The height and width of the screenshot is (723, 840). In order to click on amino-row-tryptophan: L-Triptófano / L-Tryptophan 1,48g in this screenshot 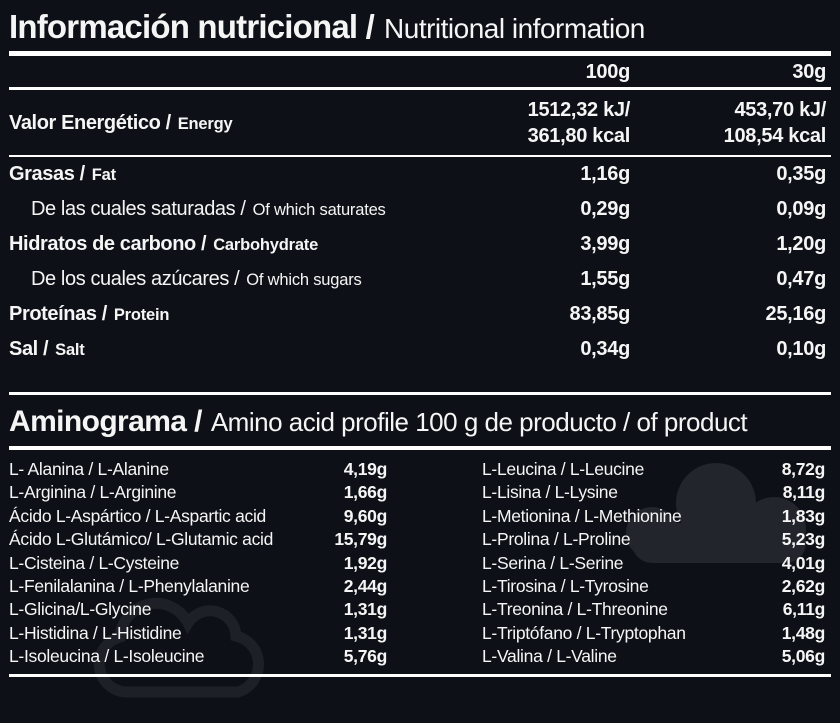, I will do `click(653, 634)`.